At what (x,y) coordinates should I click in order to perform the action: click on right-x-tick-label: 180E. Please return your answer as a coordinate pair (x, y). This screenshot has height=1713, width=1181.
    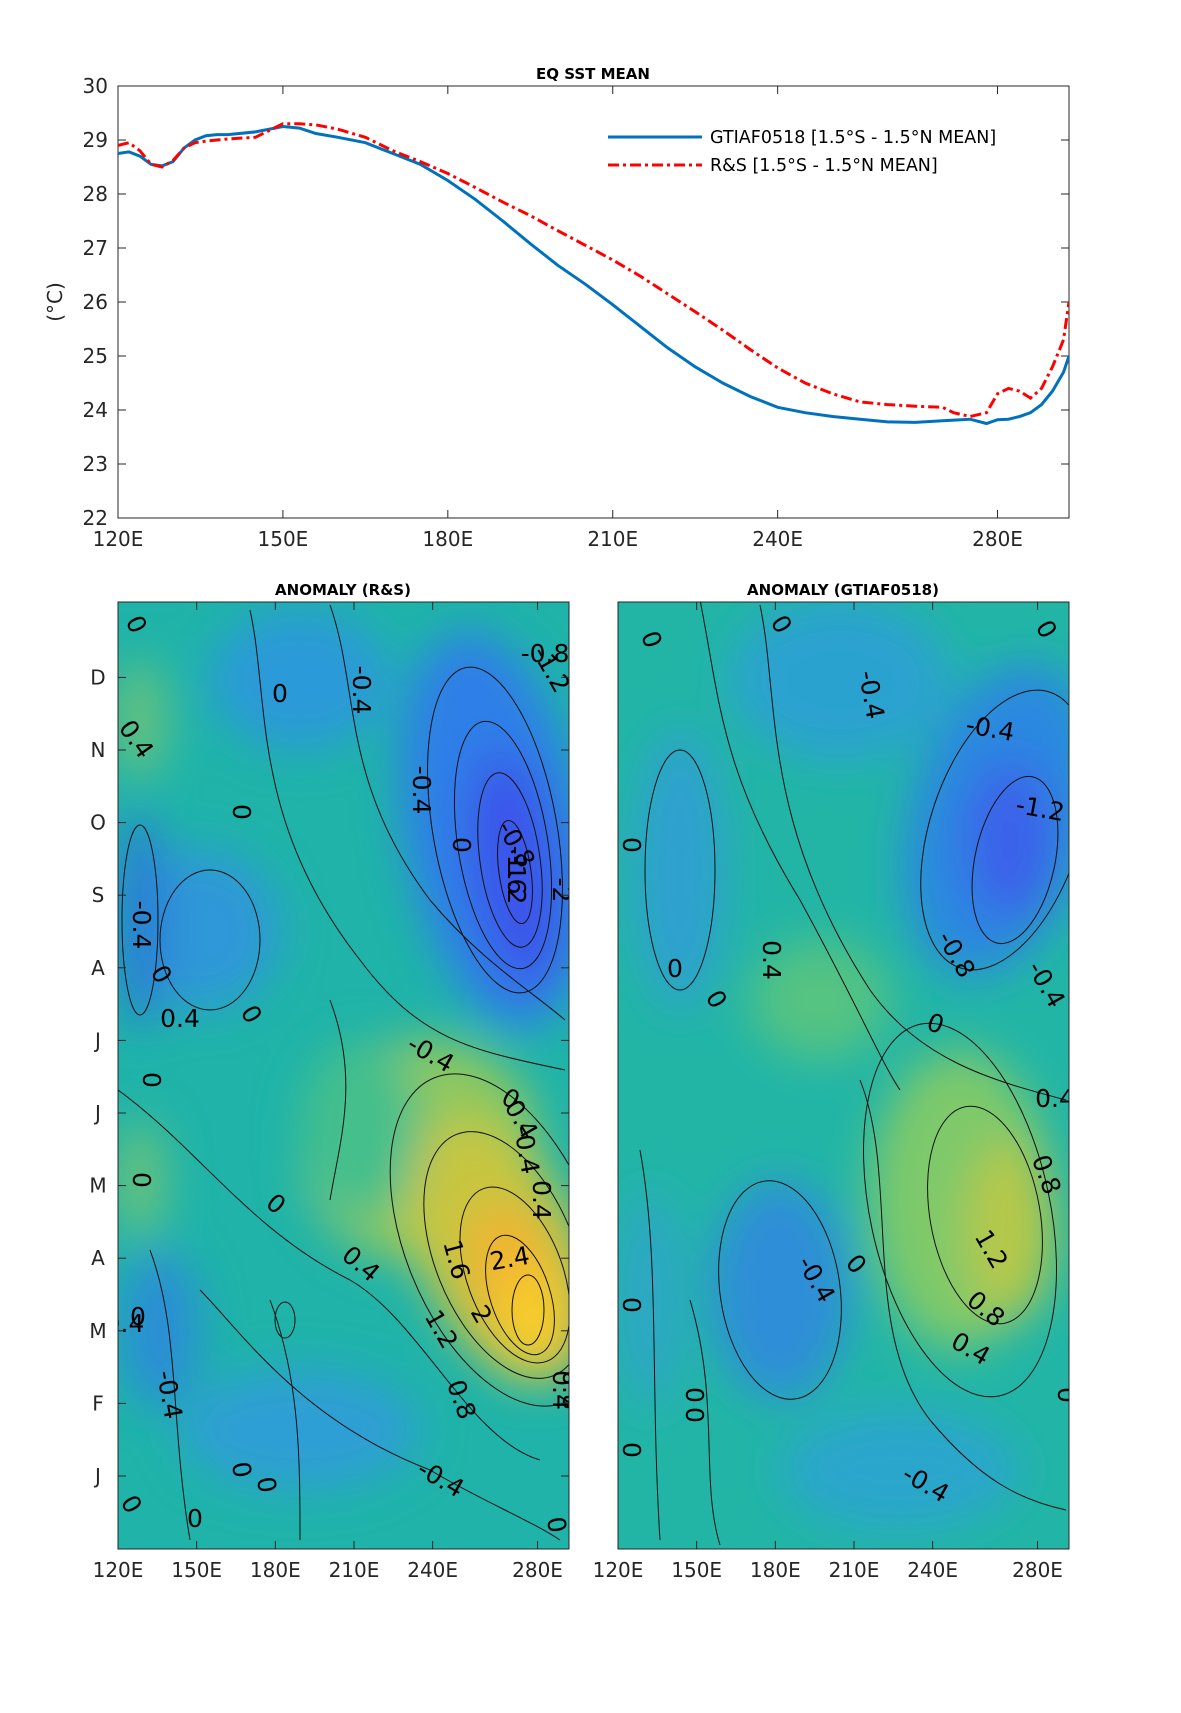
    Looking at the image, I should click on (775, 1570).